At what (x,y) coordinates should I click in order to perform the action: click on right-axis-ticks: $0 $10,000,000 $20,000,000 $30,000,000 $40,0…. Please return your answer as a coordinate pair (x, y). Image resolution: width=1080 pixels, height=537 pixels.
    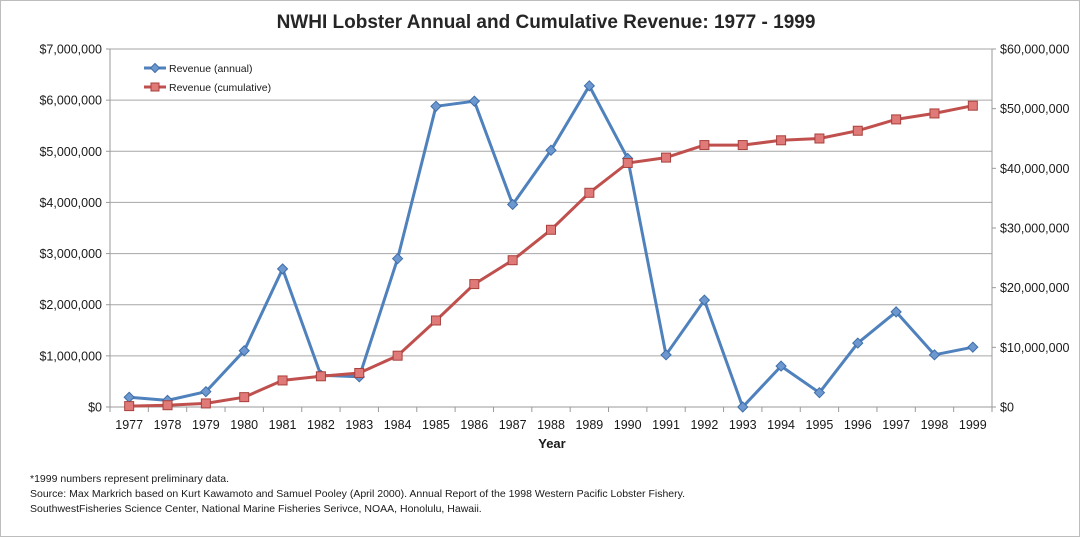
    Looking at the image, I should click on (1031, 229).